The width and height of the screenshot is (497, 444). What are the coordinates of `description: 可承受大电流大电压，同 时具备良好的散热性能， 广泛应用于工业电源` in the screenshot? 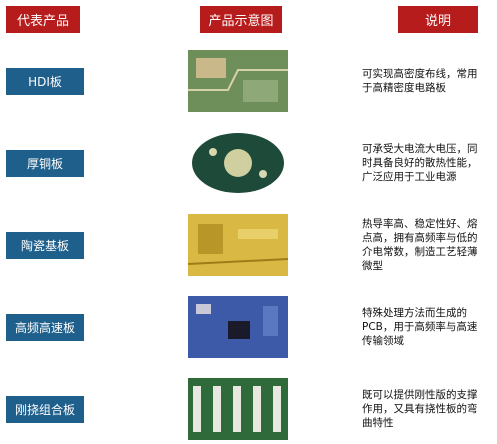 It's located at (420, 163).